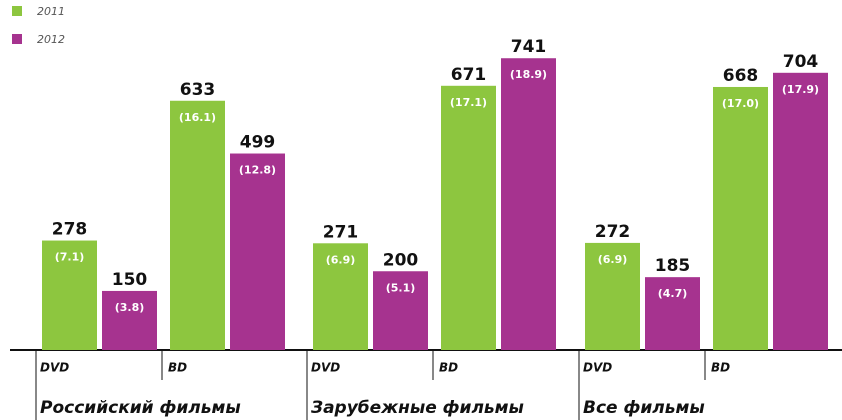  Describe the element at coordinates (644, 408) in the screenshot. I see `group-label: Все фильмы` at that location.